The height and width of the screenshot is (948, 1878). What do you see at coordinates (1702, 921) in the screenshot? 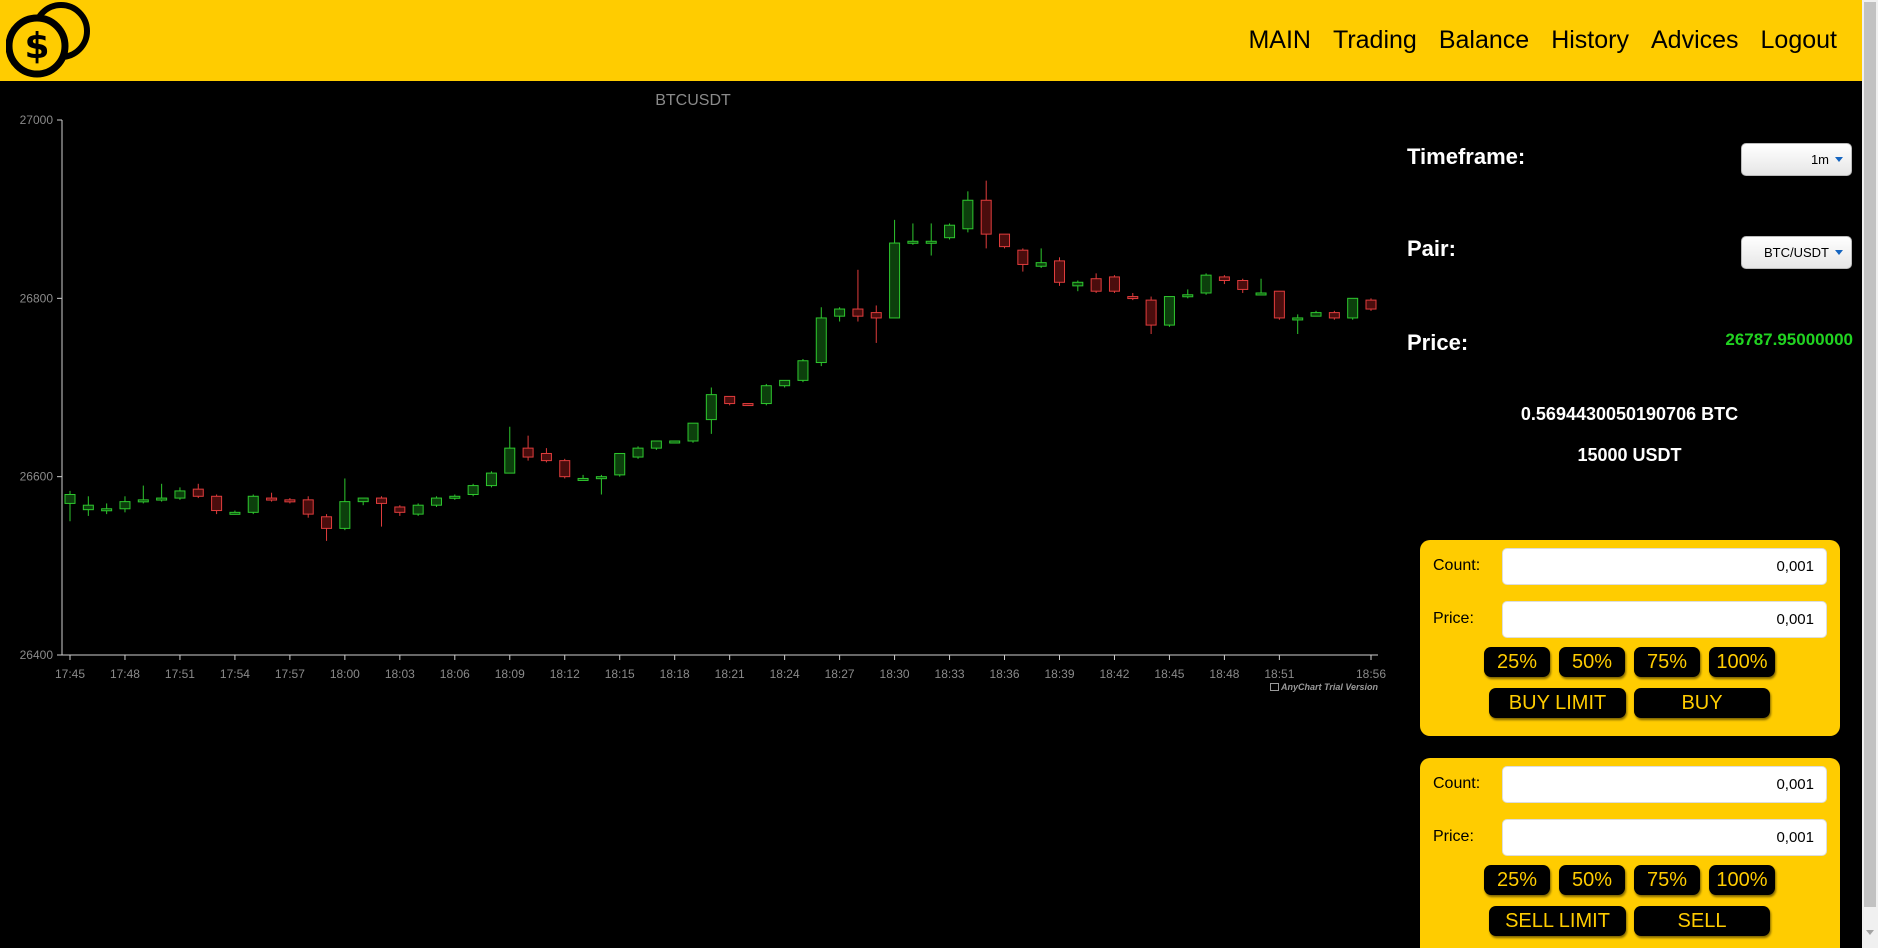
I see `sell-button: SELL` at bounding box center [1702, 921].